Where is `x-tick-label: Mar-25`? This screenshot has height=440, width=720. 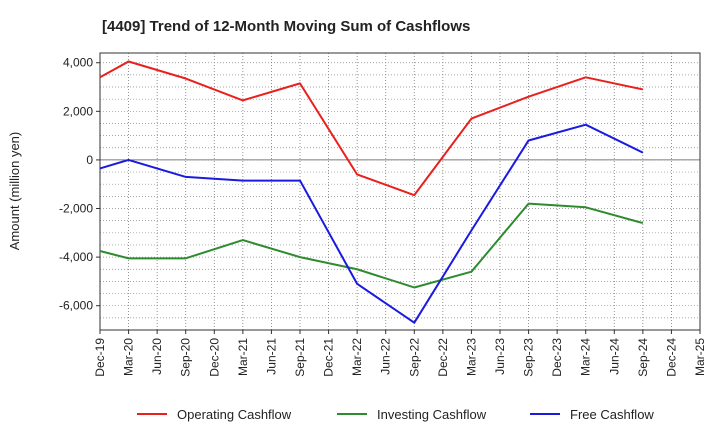
x-tick-label: Mar-25 is located at coordinates (700, 357).